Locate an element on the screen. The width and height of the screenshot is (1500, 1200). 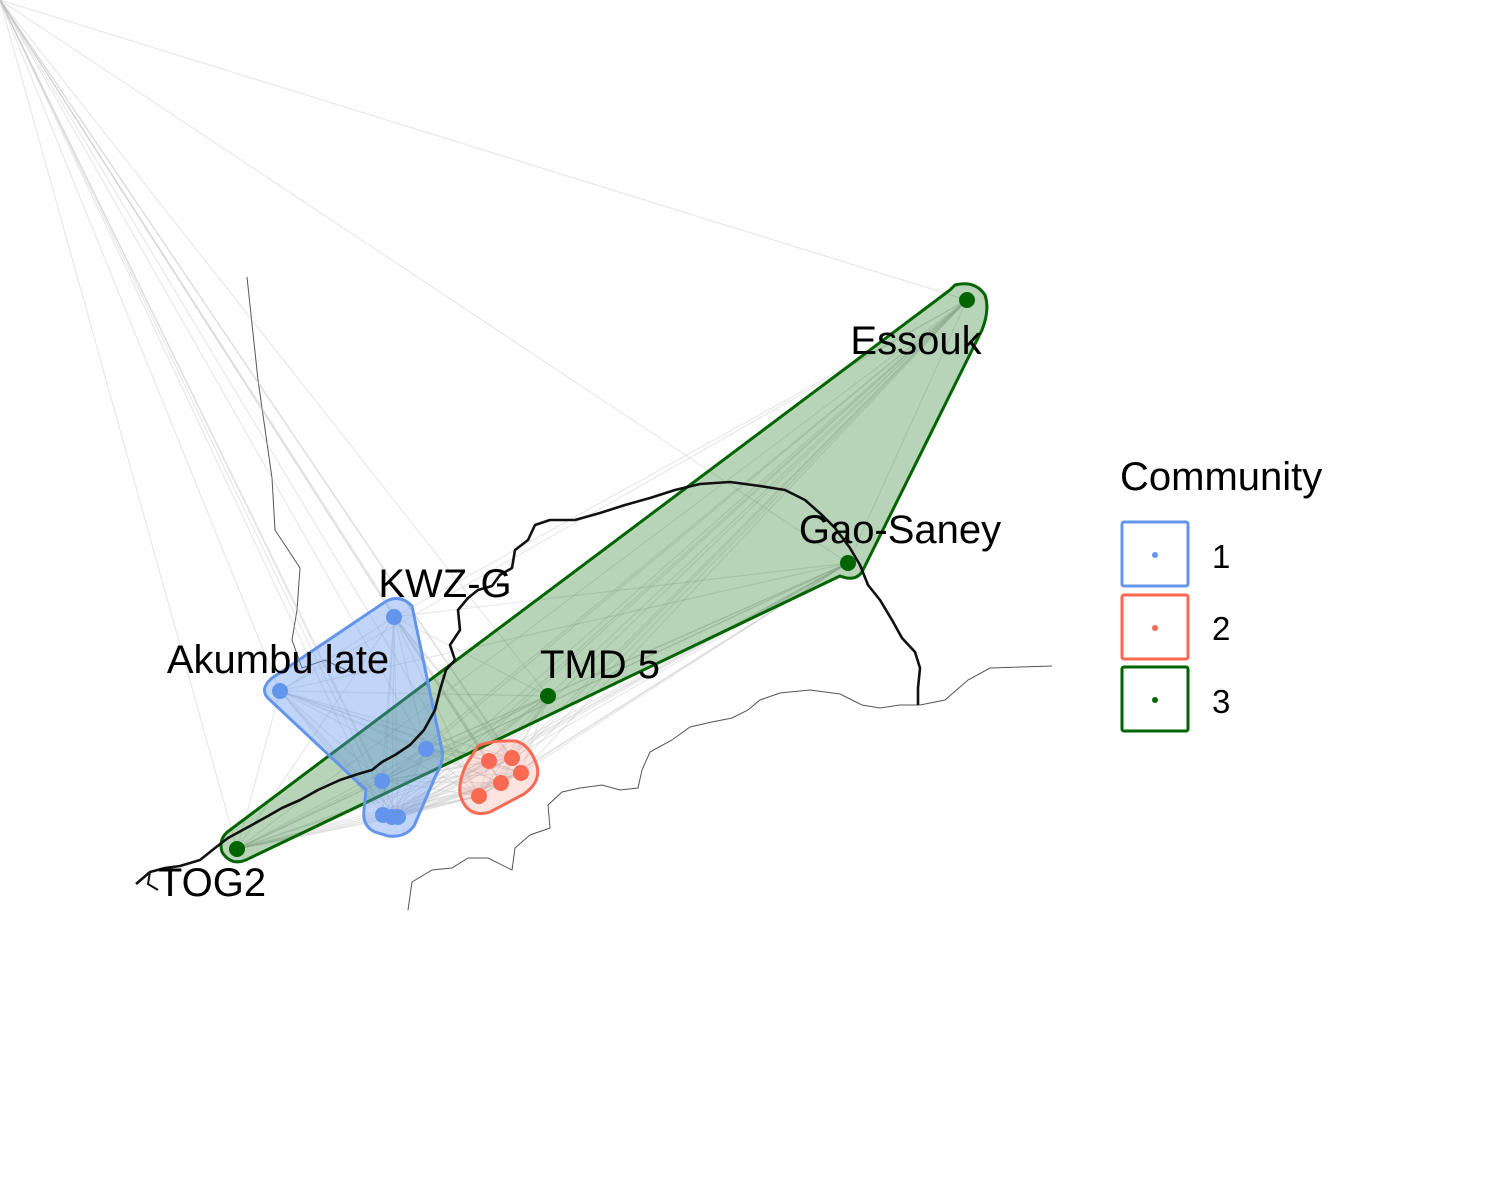
site-node-tog2 is located at coordinates (237, 849).